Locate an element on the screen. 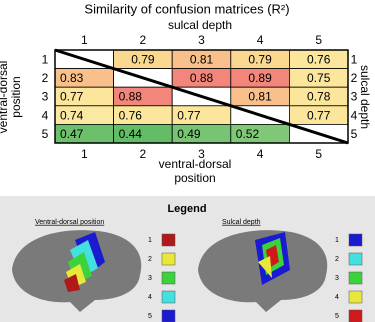 This screenshot has height=322, width=375. y-axis-label-left: ventral-dorsalposition is located at coordinates (11, 97).